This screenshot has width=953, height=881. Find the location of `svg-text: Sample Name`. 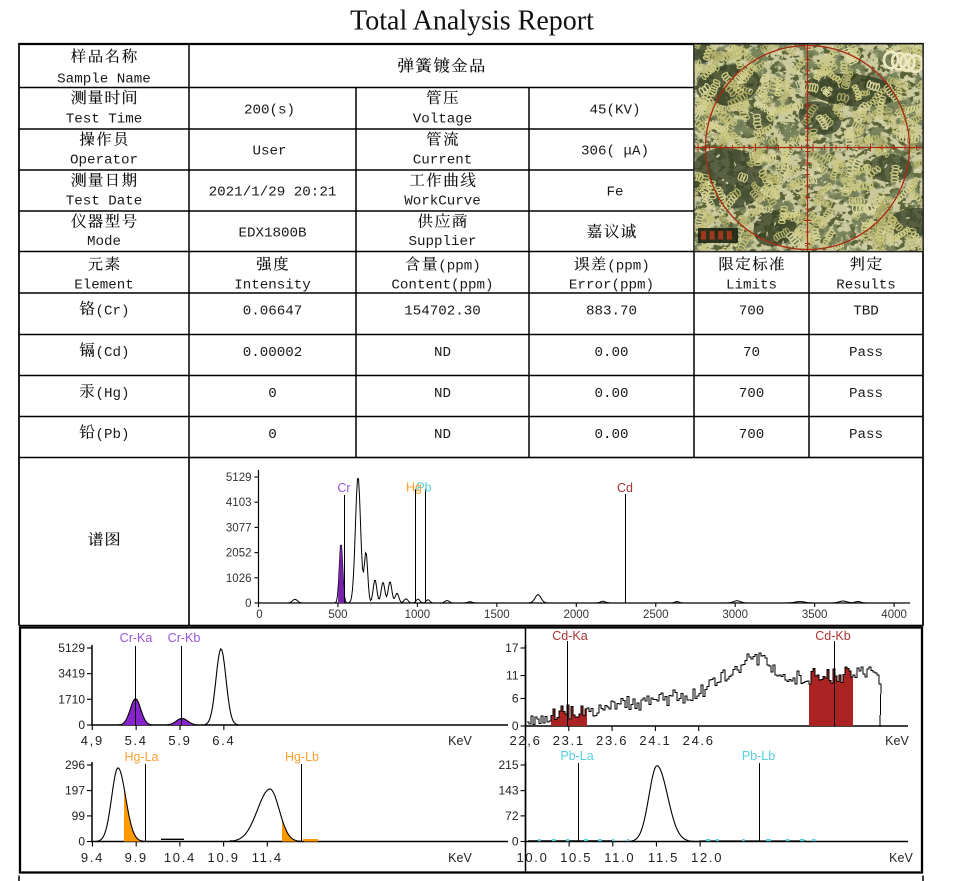

svg-text: Sample Name is located at coordinates (104, 80).